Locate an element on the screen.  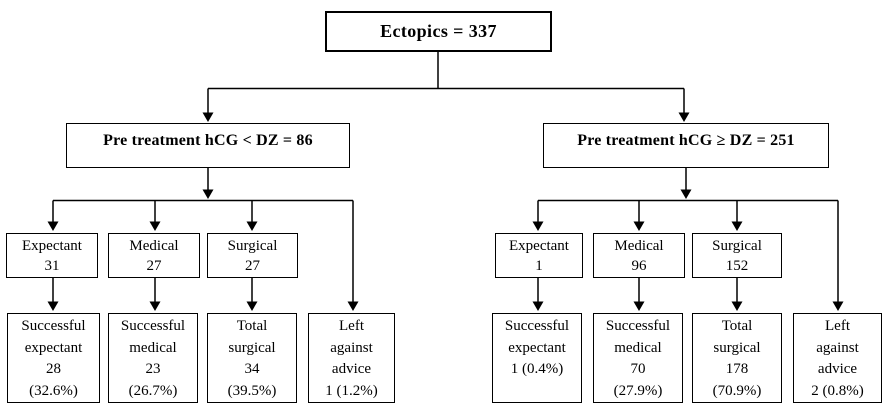
outcome-node-successful-medical-high: Successful medical 70 (27.9%) is located at coordinates (638, 358).